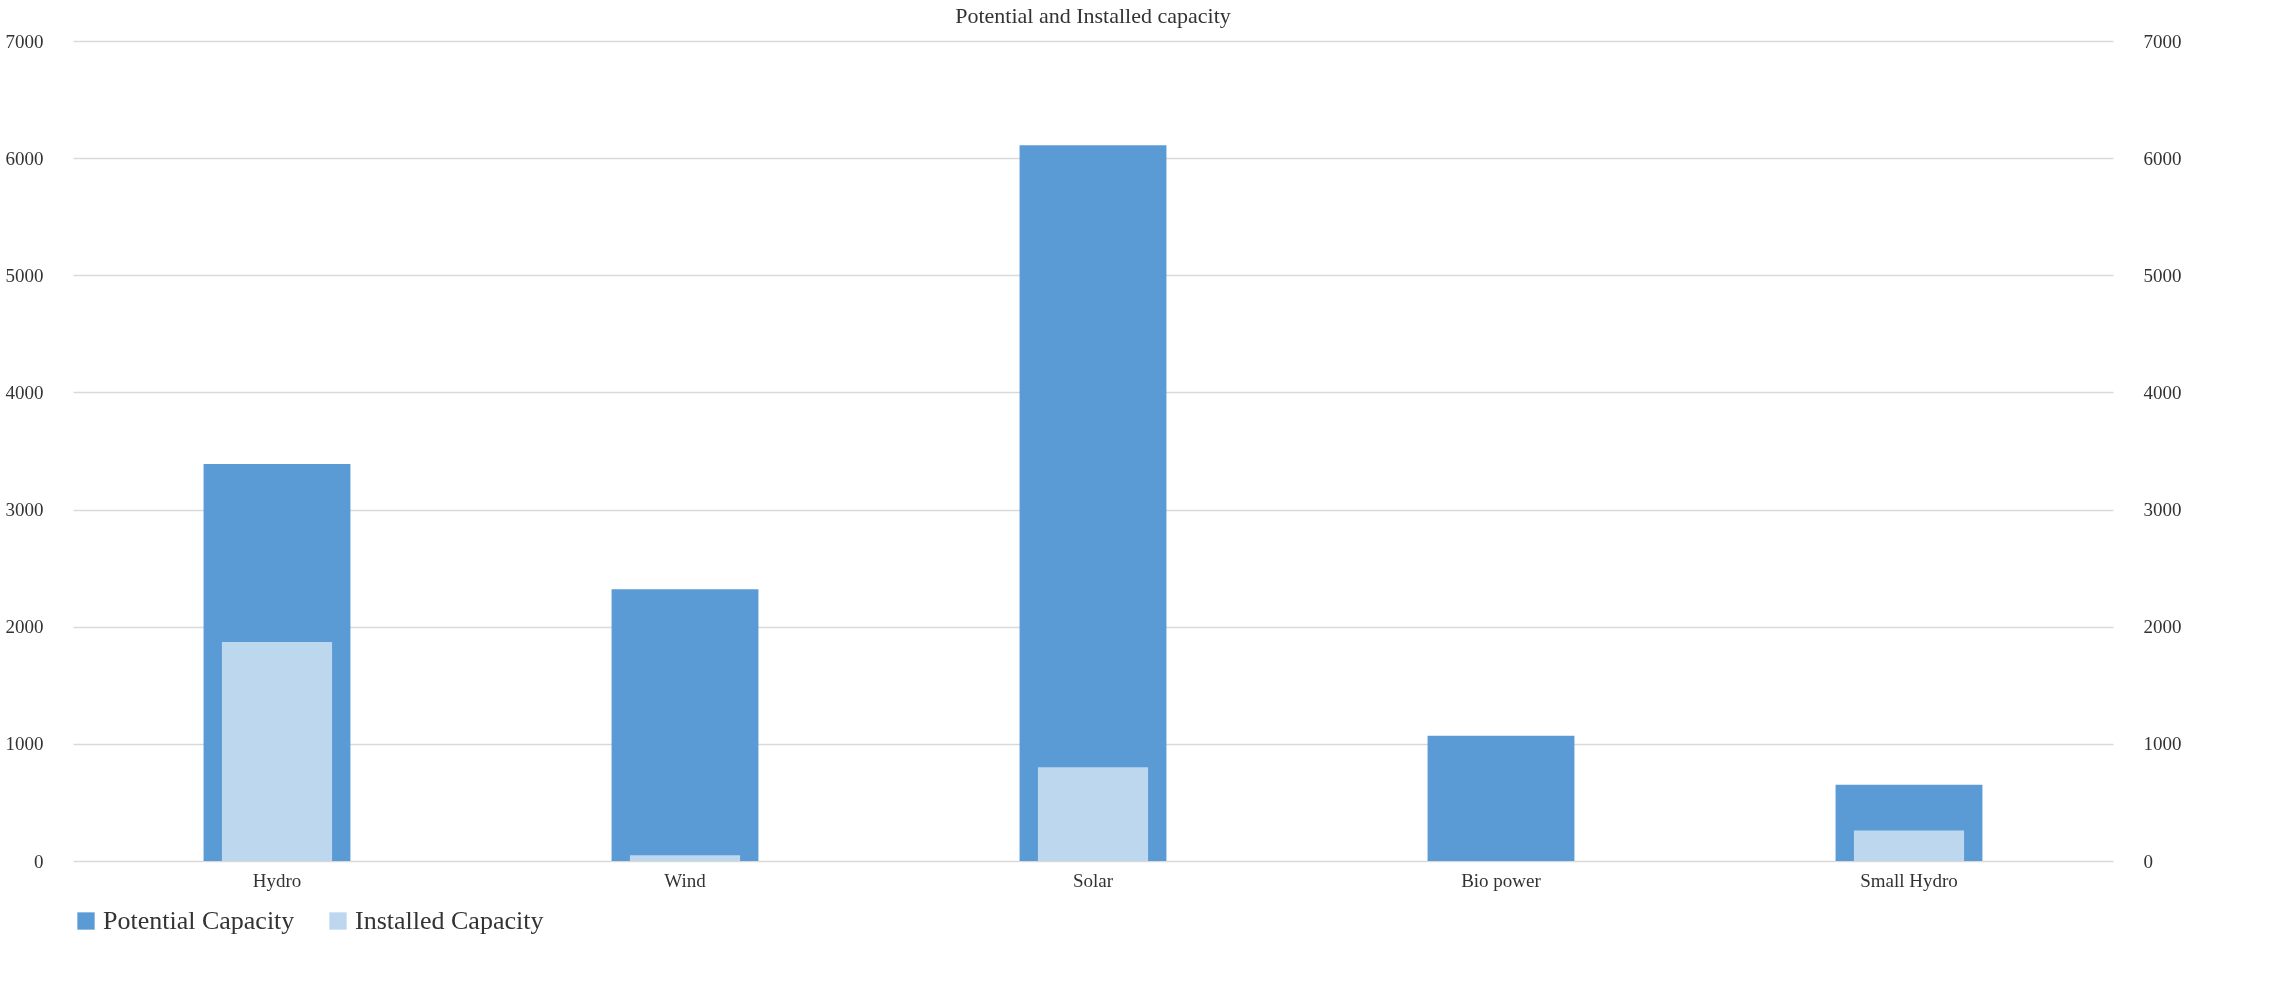 The image size is (2295, 1000). What do you see at coordinates (24, 41) in the screenshot?
I see `y-tick-label: 7000` at bounding box center [24, 41].